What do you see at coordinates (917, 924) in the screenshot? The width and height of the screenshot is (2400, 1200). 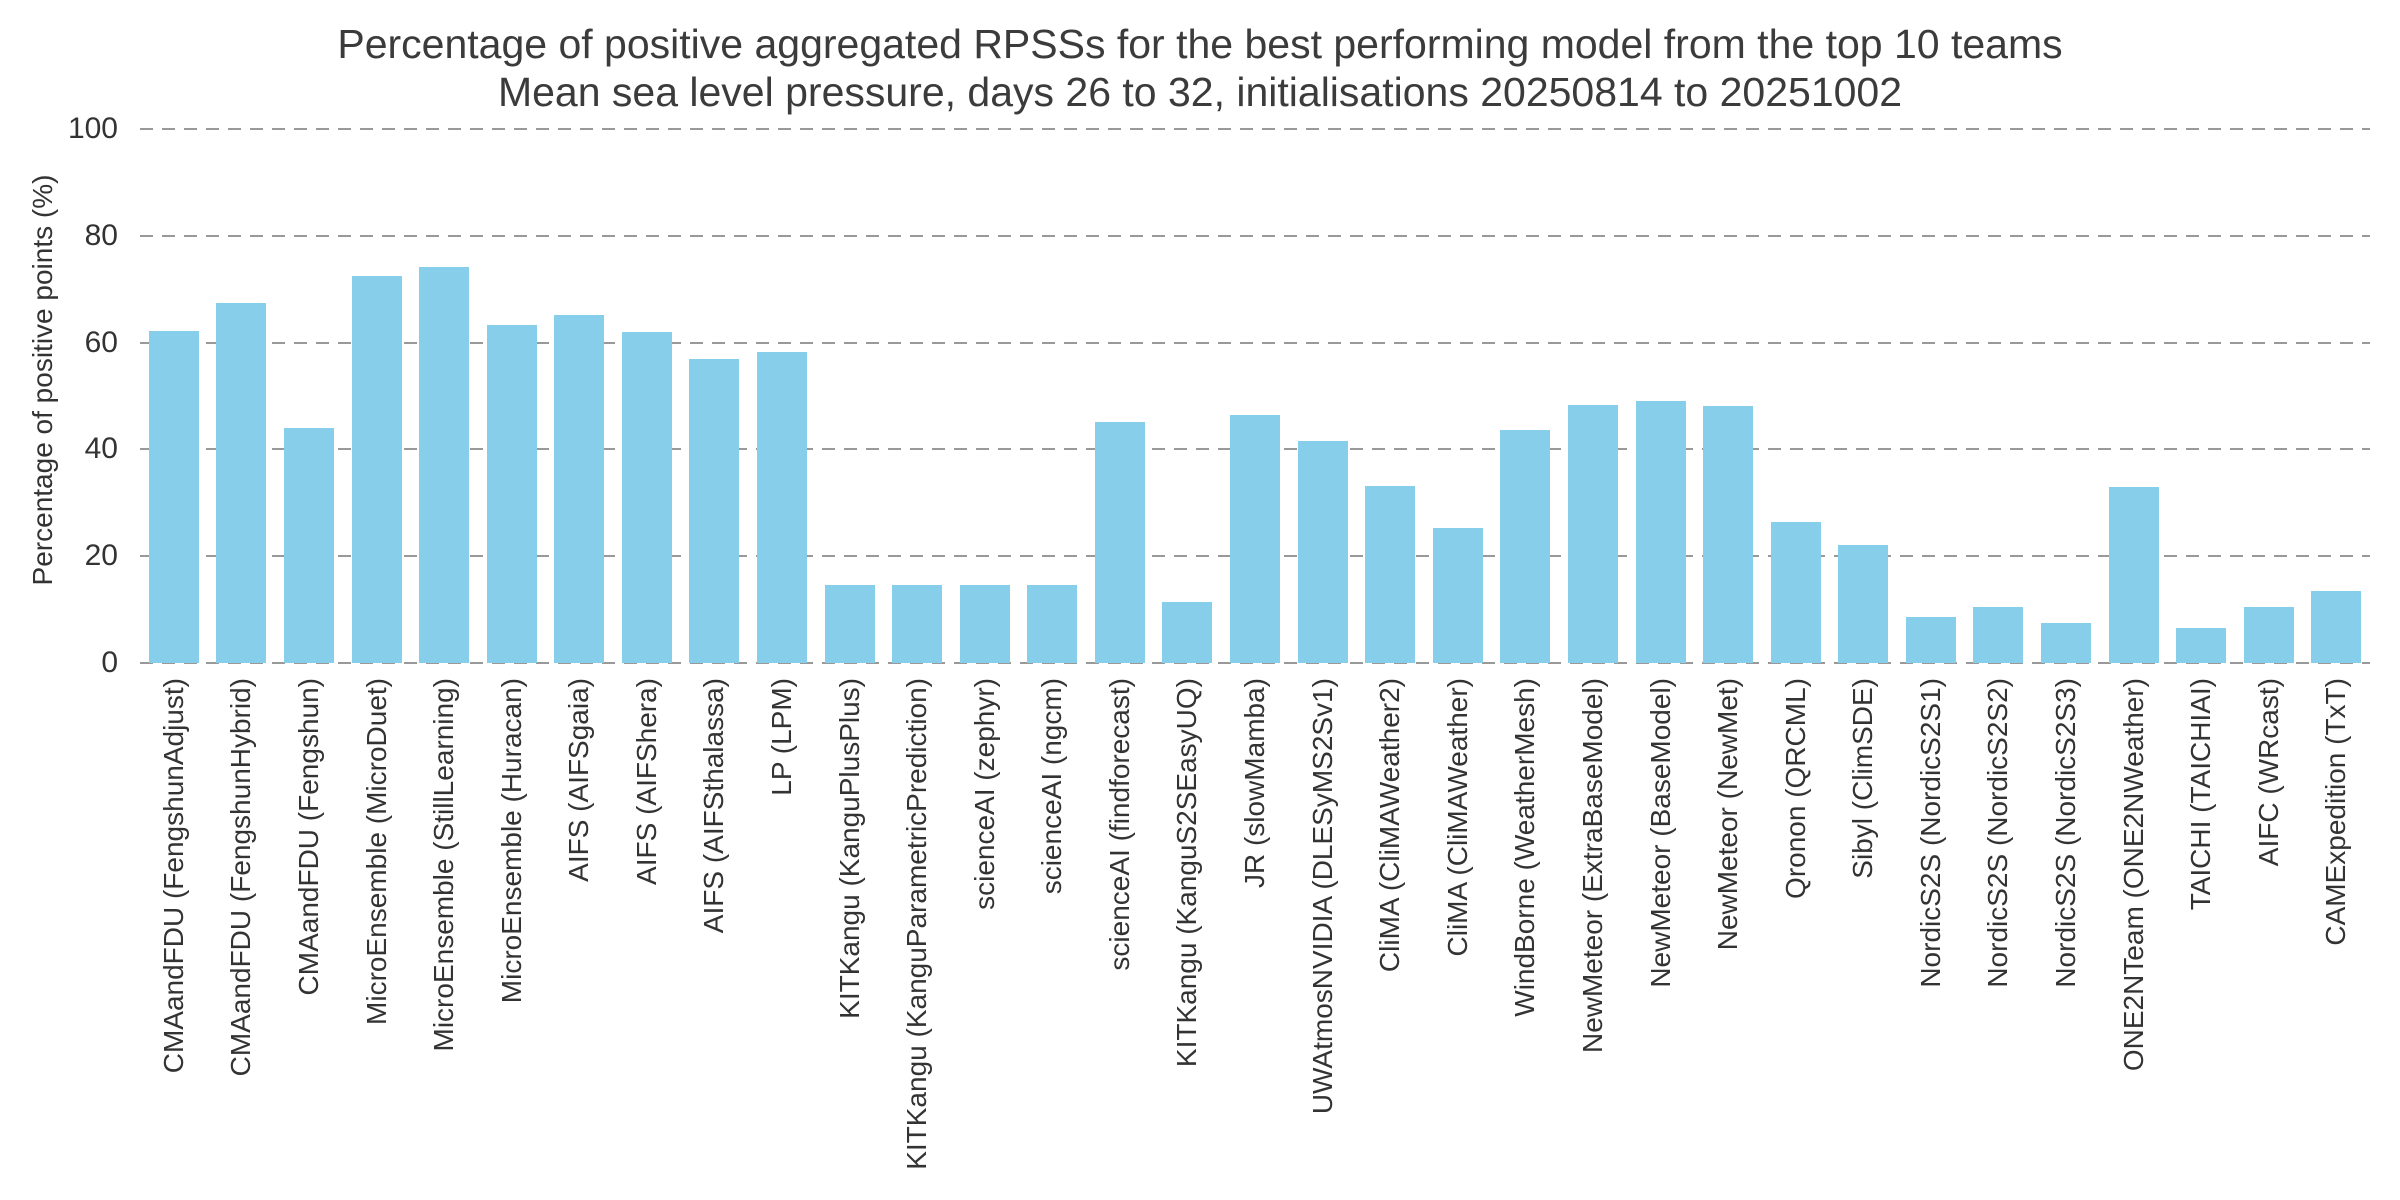 I see `x-label-cell: KITKangu (KanguParametricPrediction)` at bounding box center [917, 924].